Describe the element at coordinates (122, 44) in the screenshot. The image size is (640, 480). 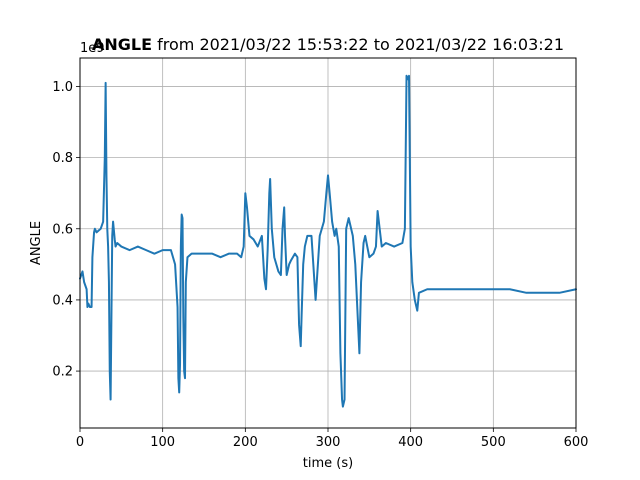
I see `chart-title-bold: ANGLE` at that location.